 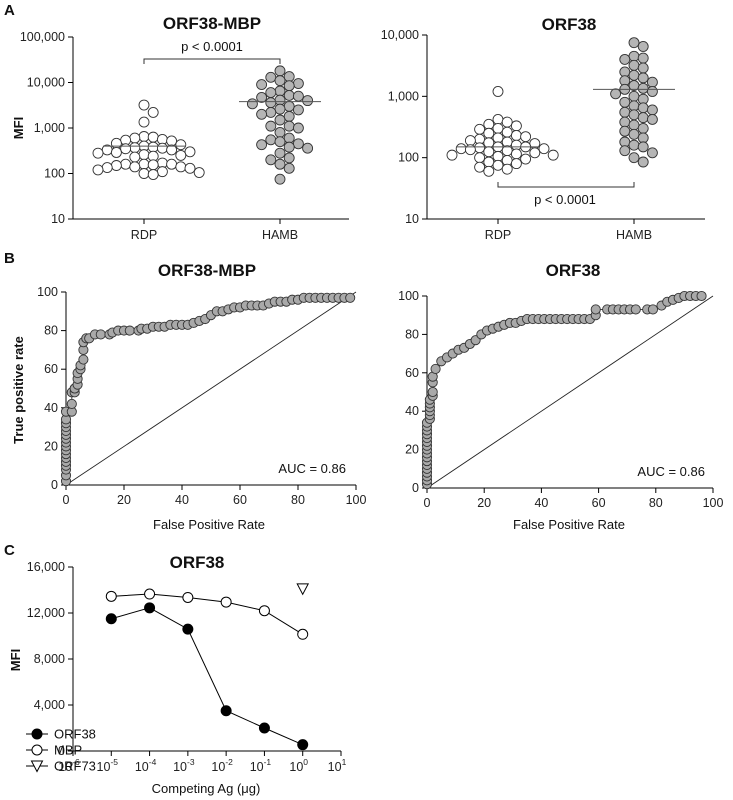 I want to click on chart-c-ytick-label: 4,000, so click(x=49, y=705).